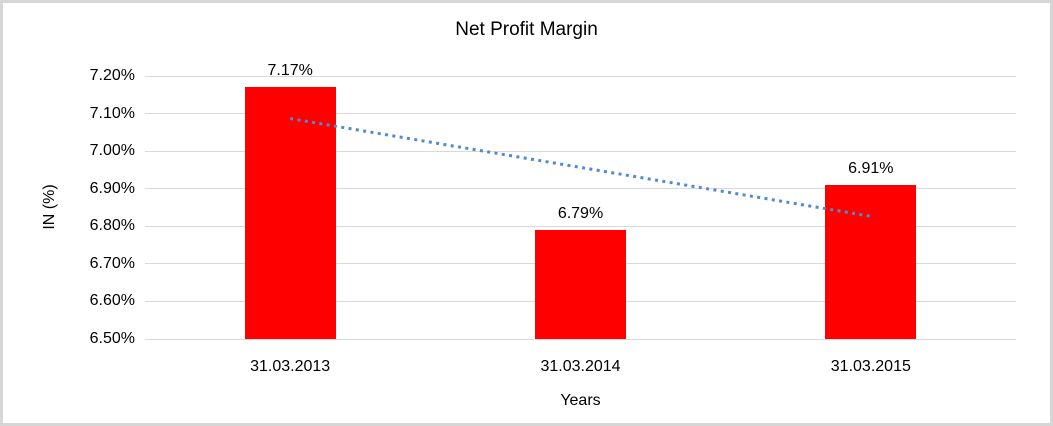 Image resolution: width=1053 pixels, height=426 pixels. I want to click on y-tick-label: 7.00%, so click(112, 151).